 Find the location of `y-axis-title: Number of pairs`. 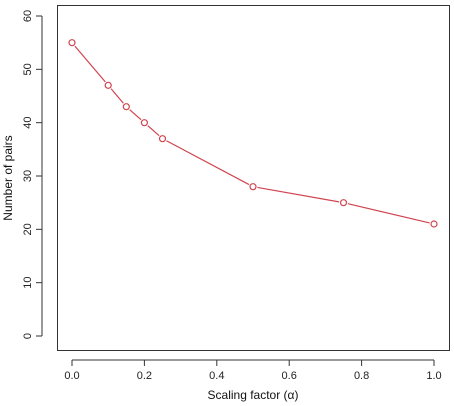

y-axis-title: Number of pairs is located at coordinates (8, 177).